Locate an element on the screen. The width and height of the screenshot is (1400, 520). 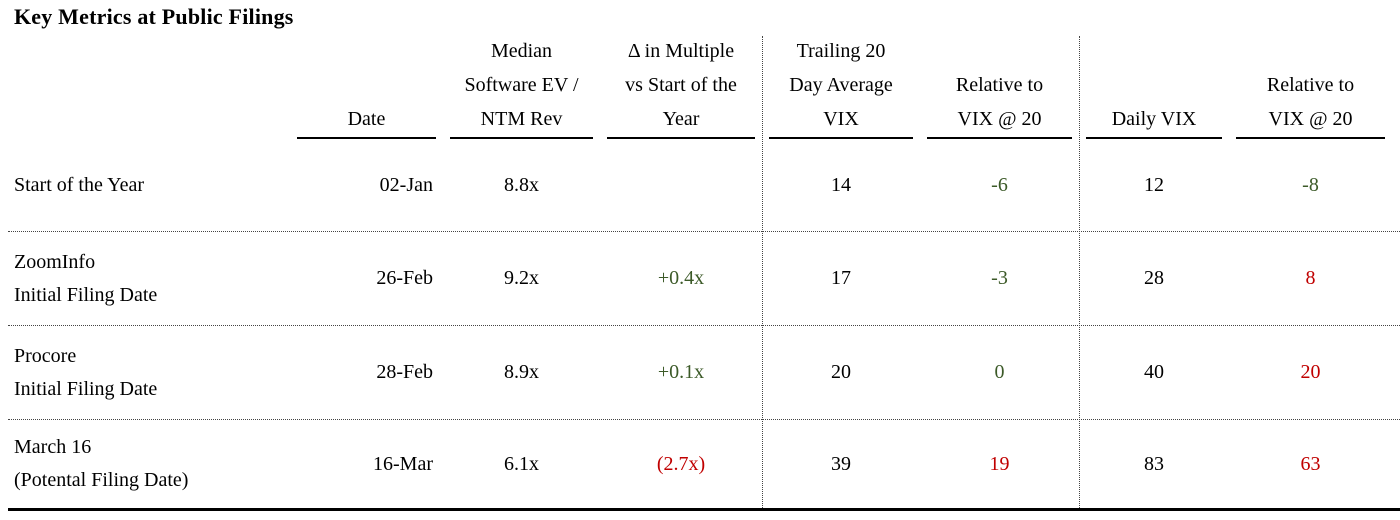
cell-date: 02-Jan is located at coordinates (406, 184).